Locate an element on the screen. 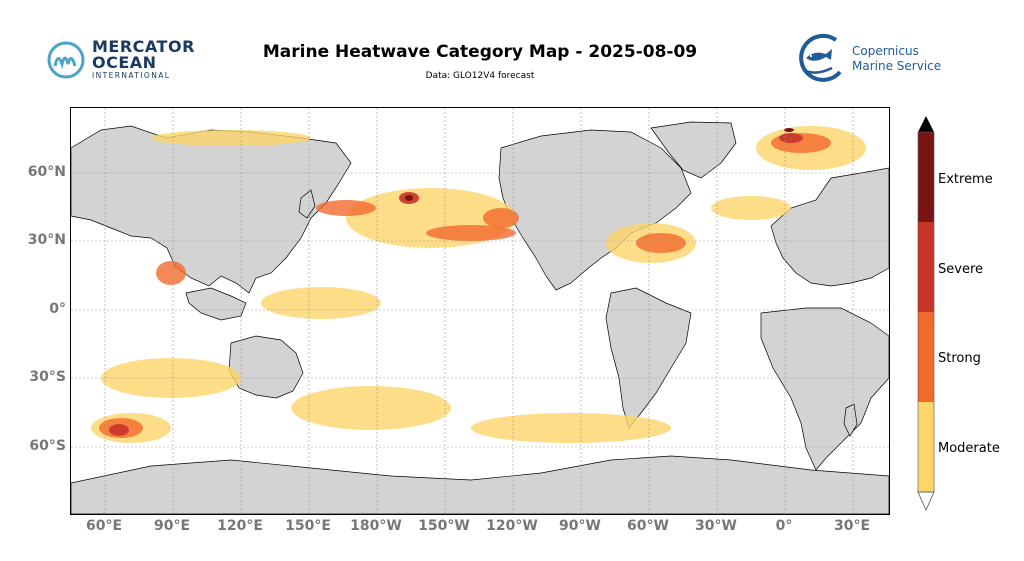 The width and height of the screenshot is (1024, 561). colorbar-segment-severe is located at coordinates (926, 267).